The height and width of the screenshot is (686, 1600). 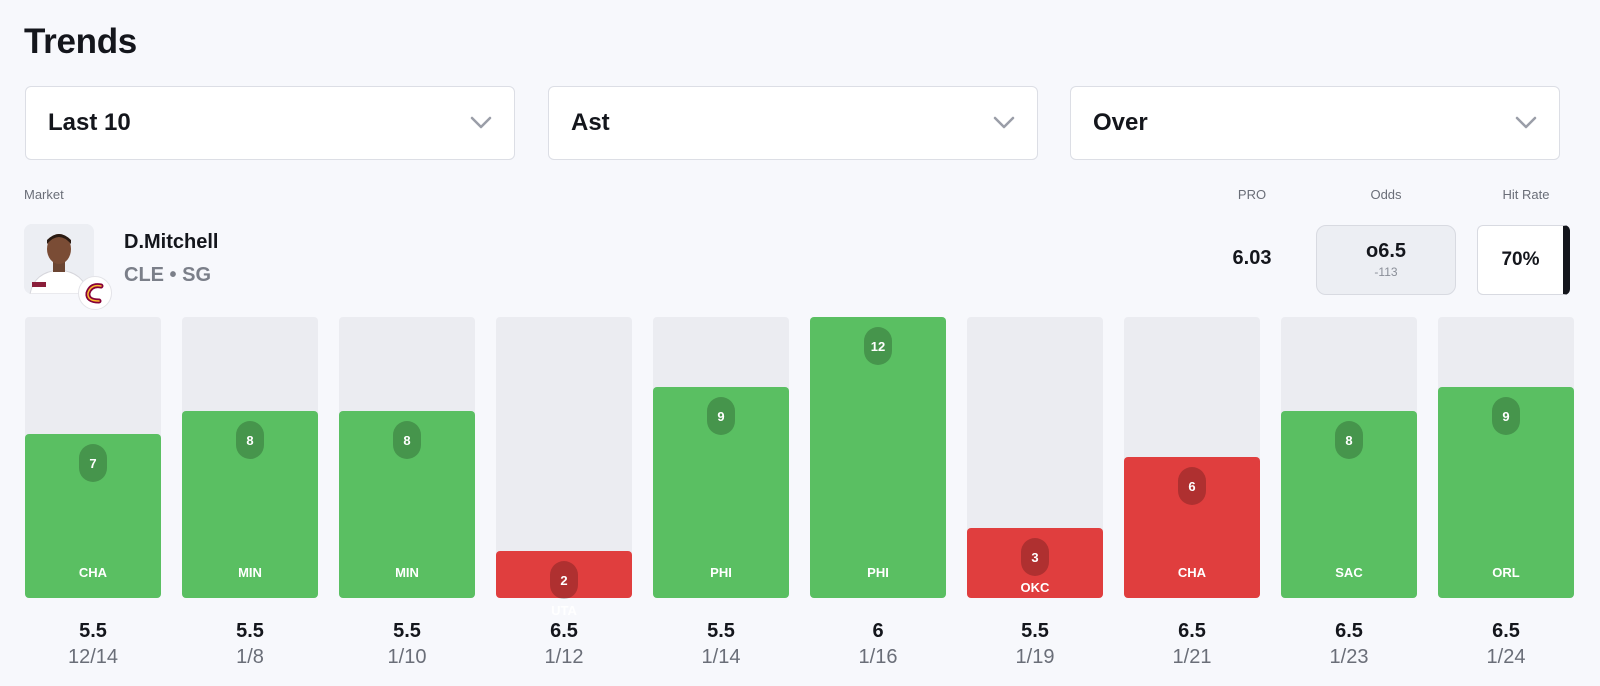 I want to click on game-bar: 9 ORL, so click(x=1506, y=457).